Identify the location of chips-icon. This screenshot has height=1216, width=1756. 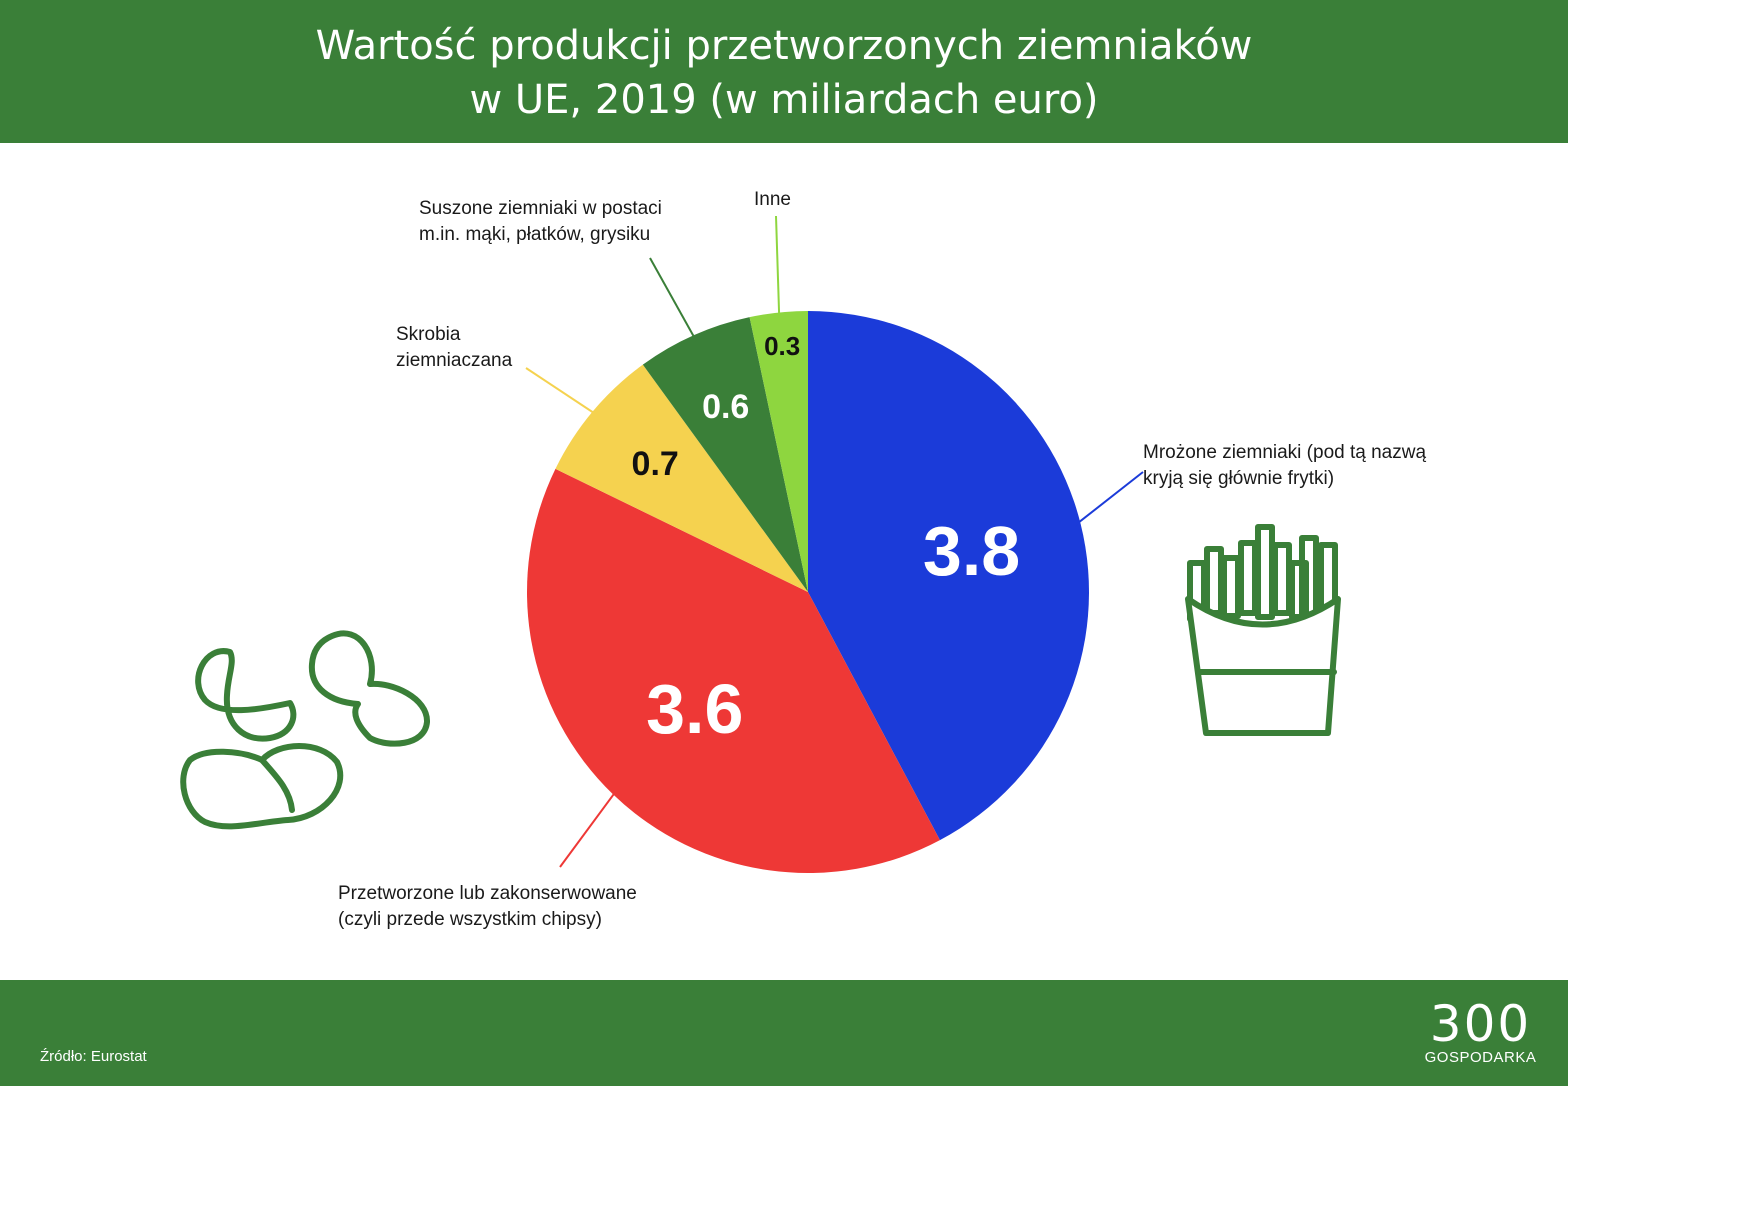
(305, 730).